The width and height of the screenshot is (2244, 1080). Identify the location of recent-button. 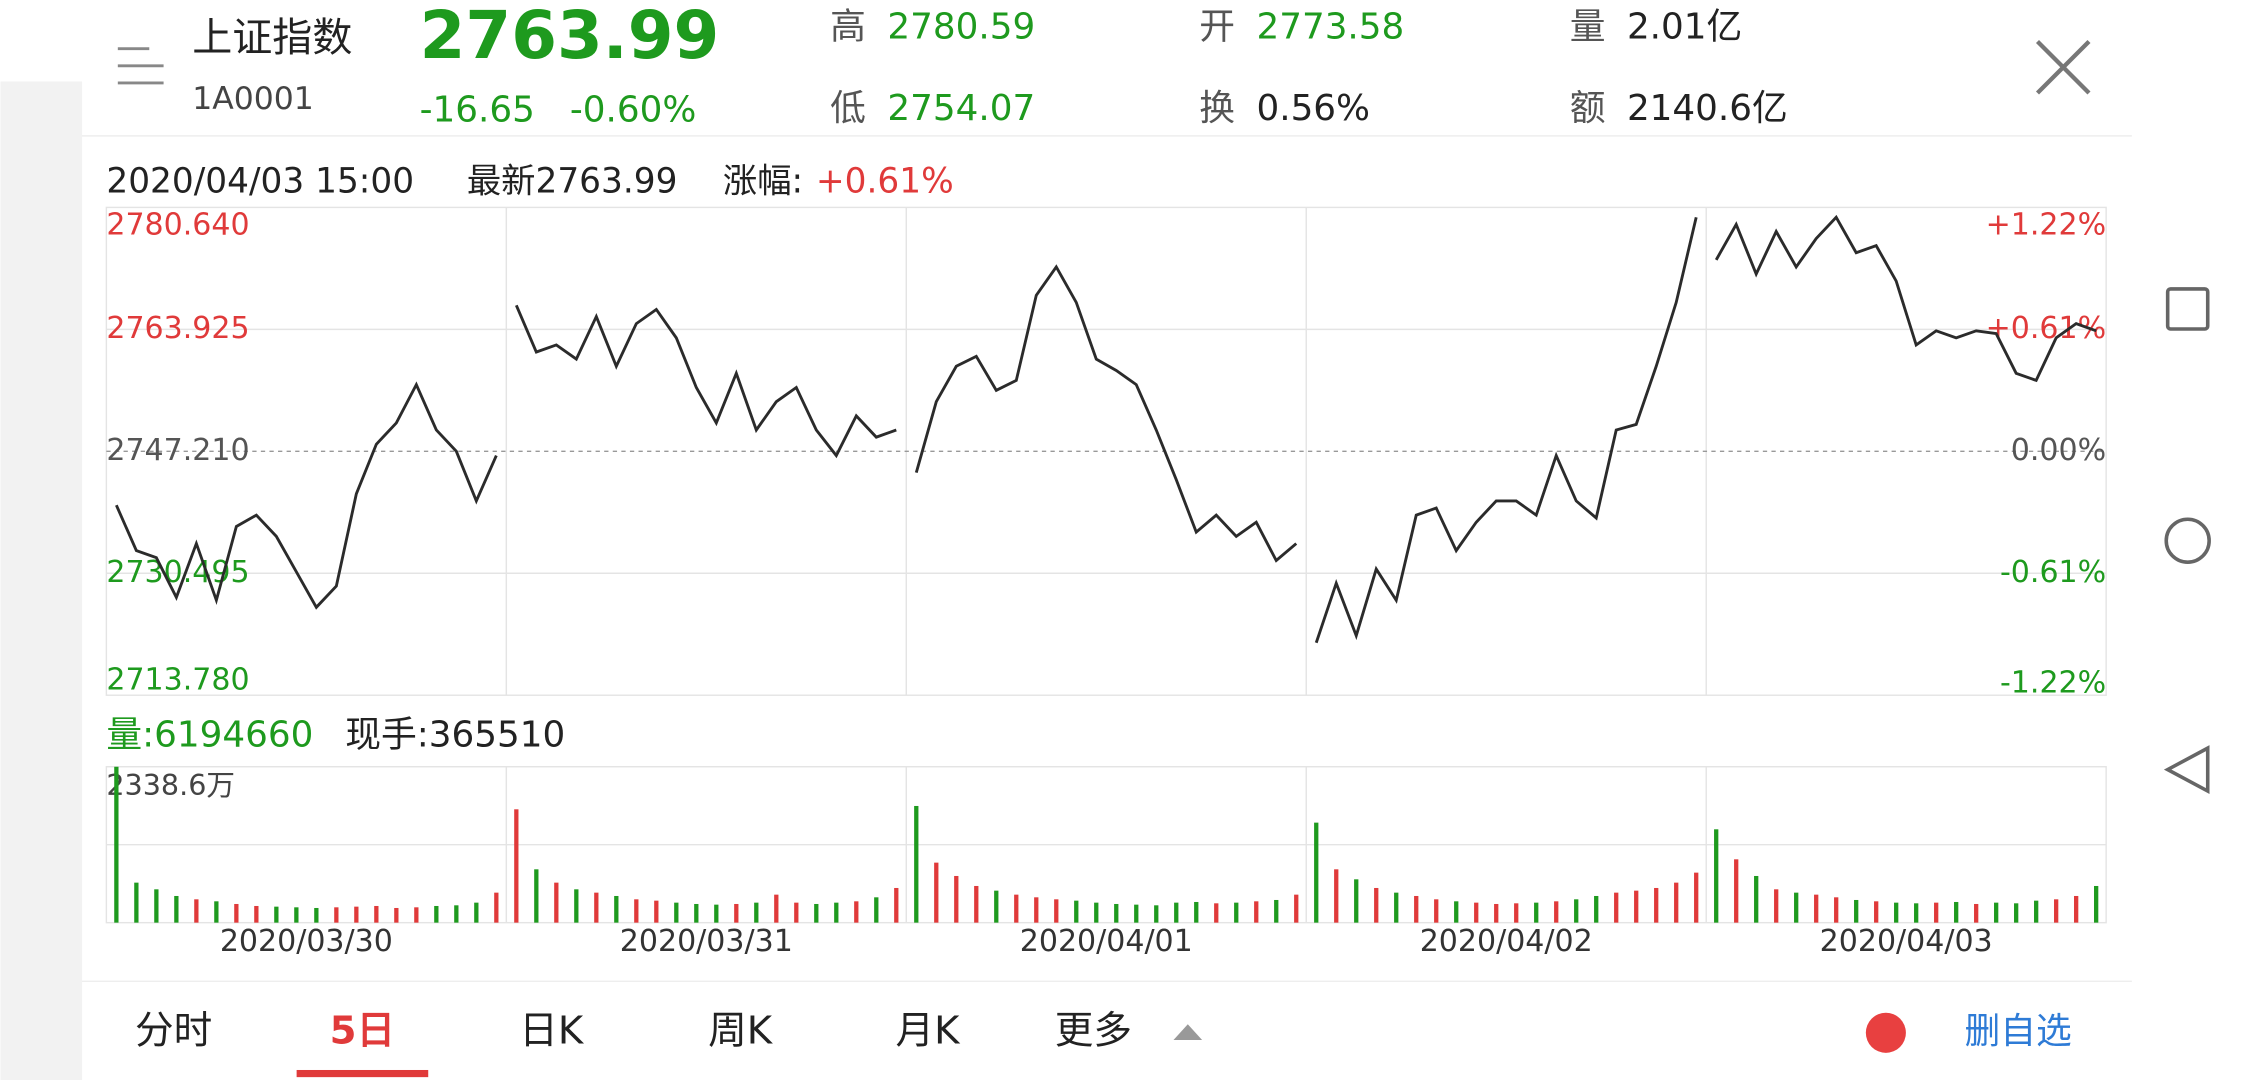
(2187, 309).